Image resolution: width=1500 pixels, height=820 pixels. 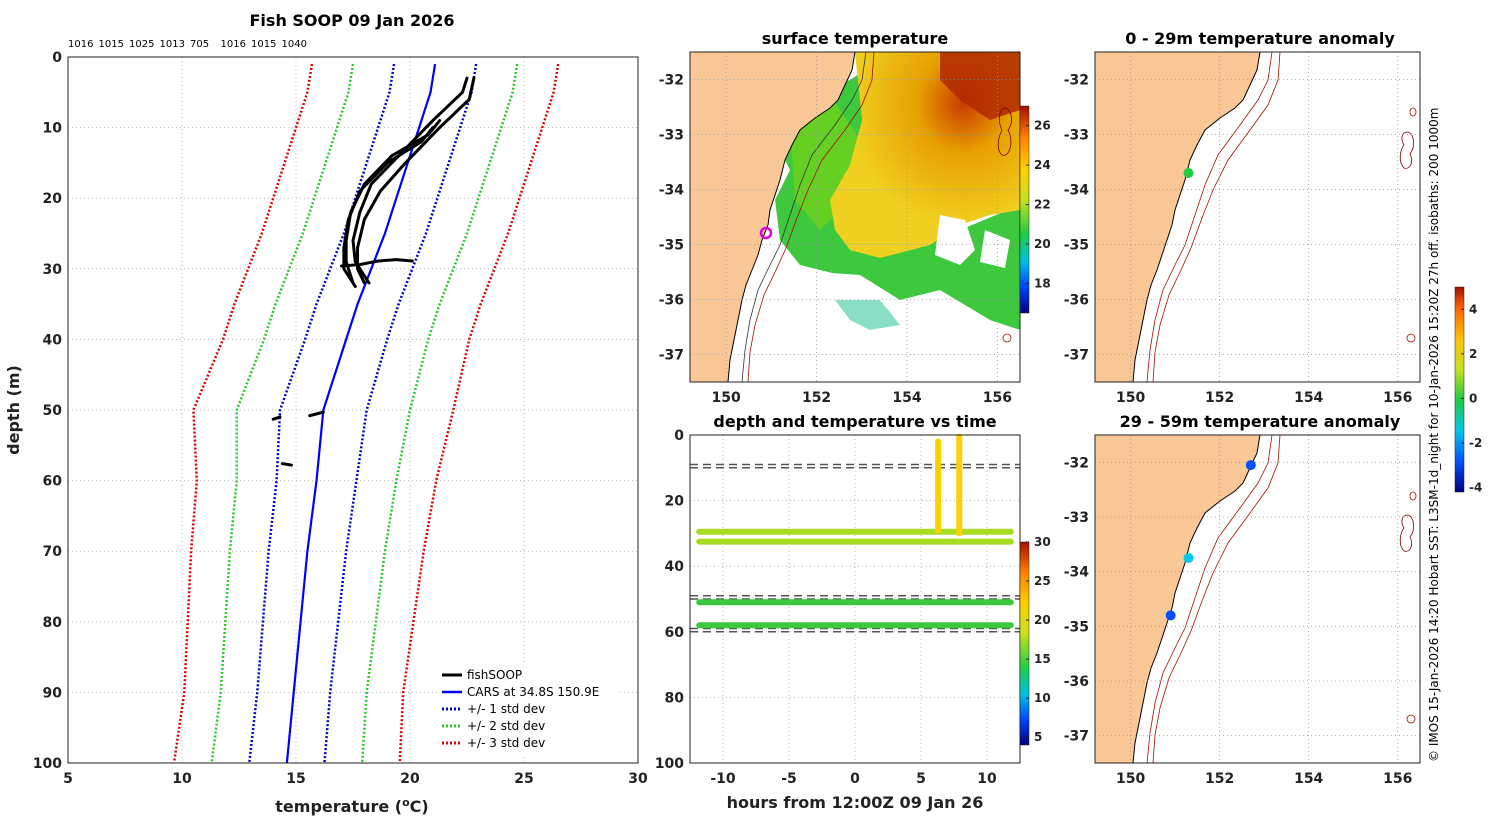 What do you see at coordinates (351, 806) in the screenshot?
I see `profile-x-axis-label: temperature (oC)` at bounding box center [351, 806].